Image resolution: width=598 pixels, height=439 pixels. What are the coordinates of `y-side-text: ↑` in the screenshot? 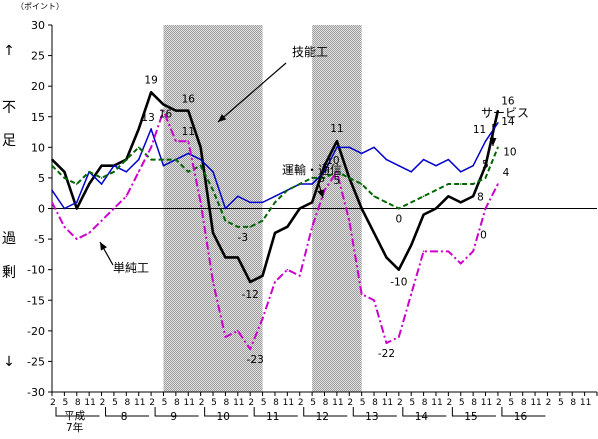 It's located at (9, 51).